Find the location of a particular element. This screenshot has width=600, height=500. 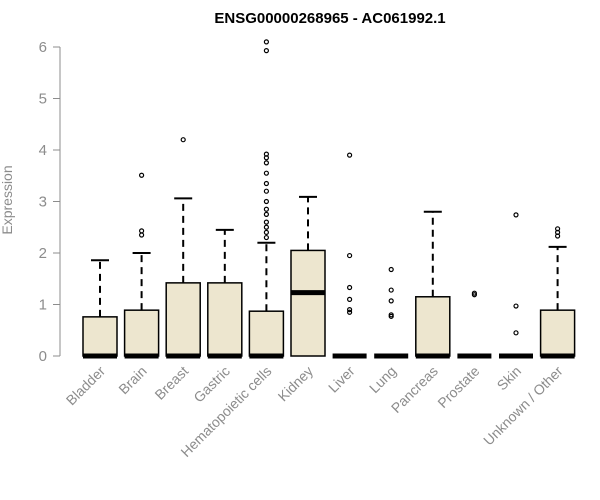

box-hematopoietic-cells is located at coordinates (266, 199).